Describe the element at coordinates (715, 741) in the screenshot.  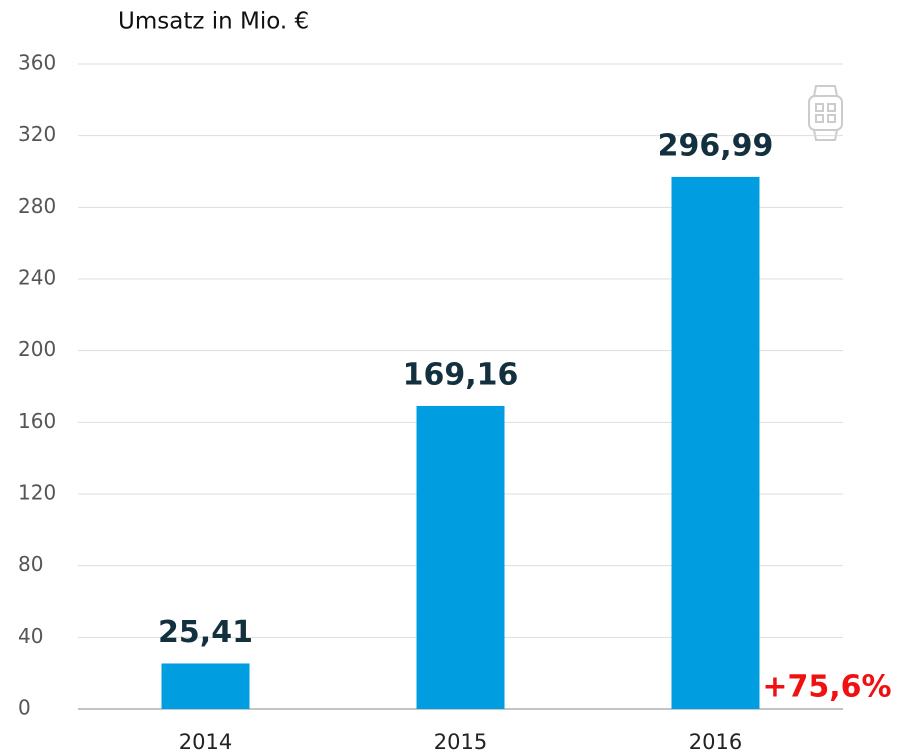
I see `x-tick-label: 2016` at that location.